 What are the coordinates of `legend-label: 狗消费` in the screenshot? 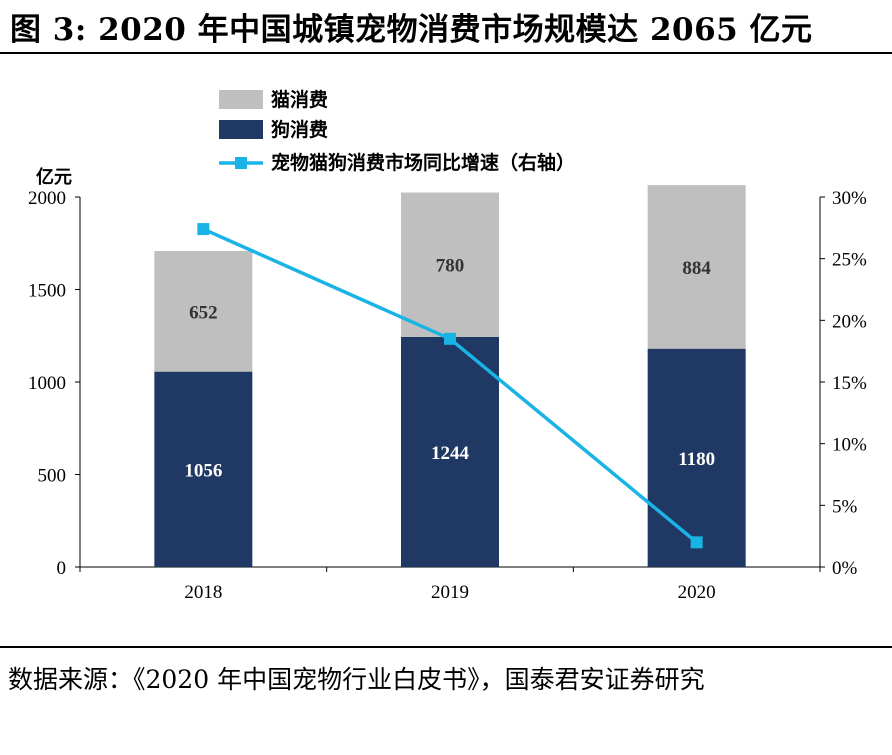 It's located at (299, 129).